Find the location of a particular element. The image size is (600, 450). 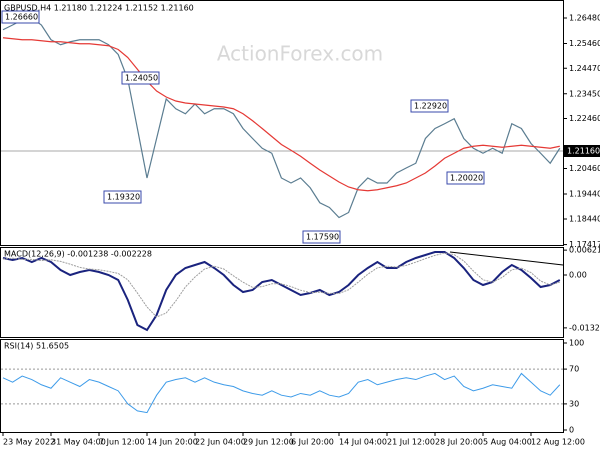

y-tick-label: 30 is located at coordinates (574, 403).